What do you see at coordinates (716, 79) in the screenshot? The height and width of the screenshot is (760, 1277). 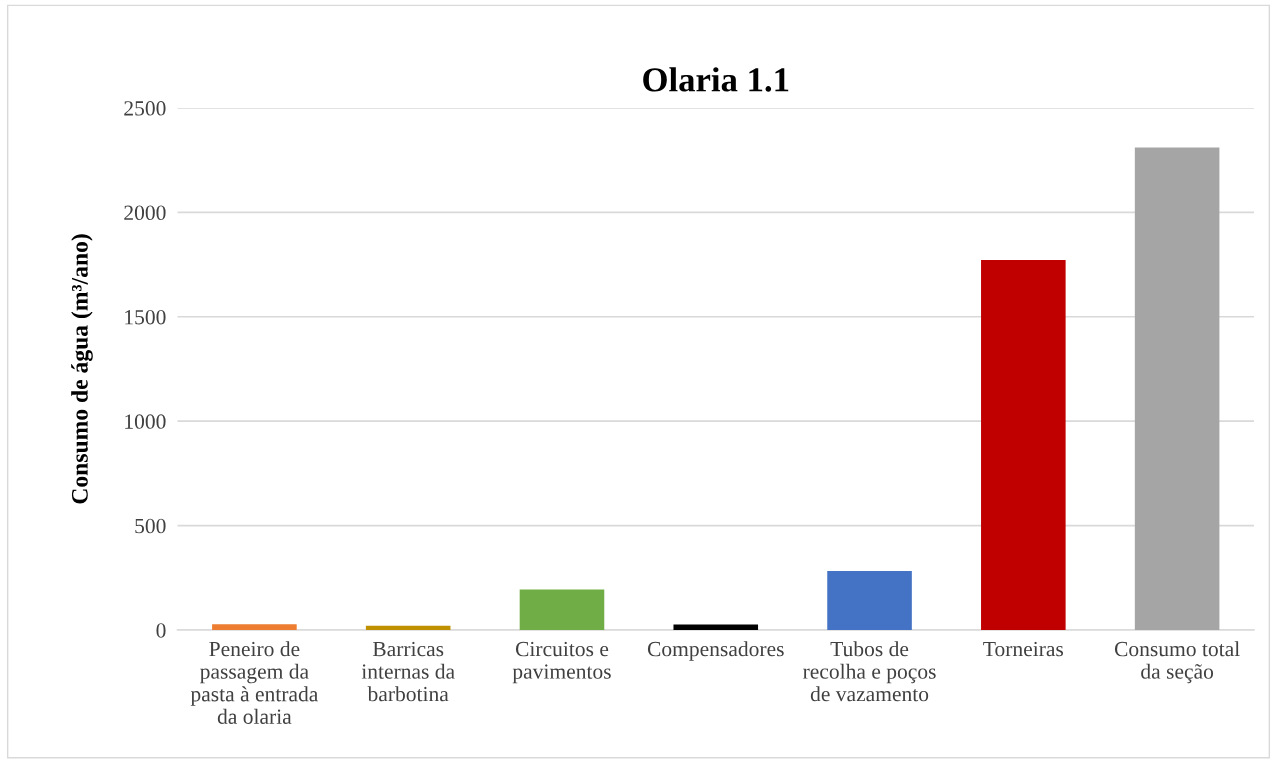 I see `chart-title: Olaria 1.1` at bounding box center [716, 79].